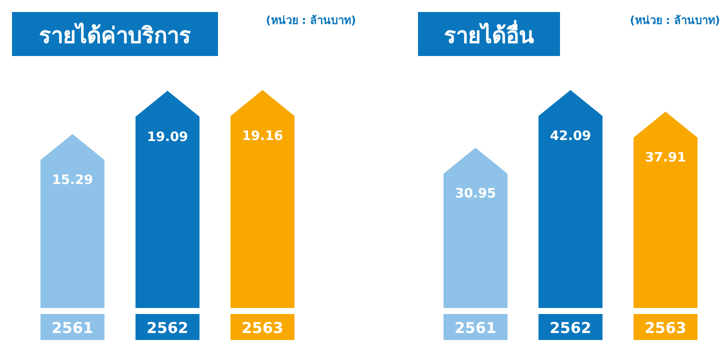 The image size is (728, 353). What do you see at coordinates (167, 137) in the screenshot?
I see `data-label: 19.09` at bounding box center [167, 137].